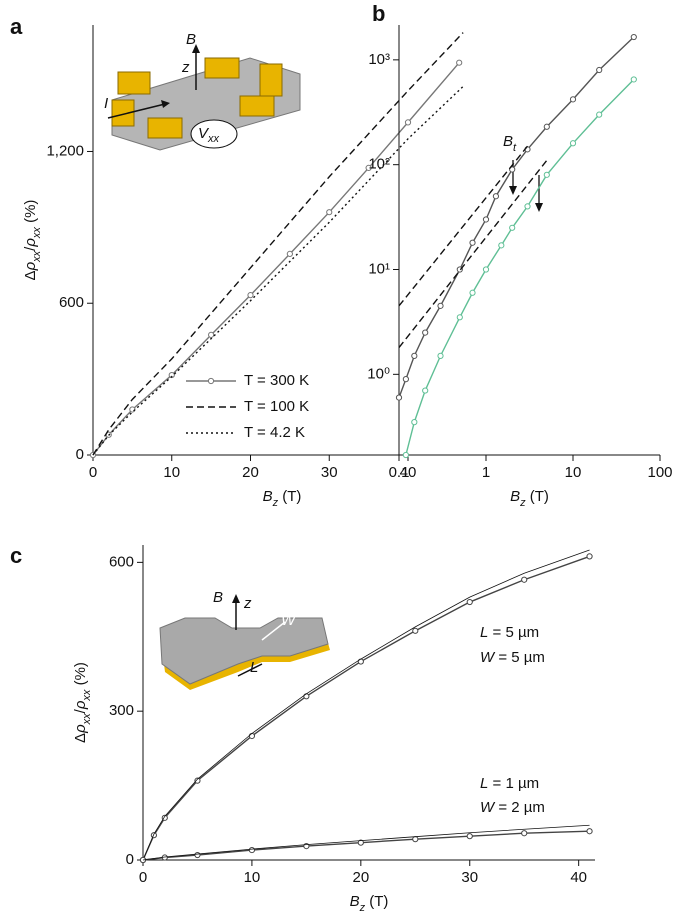  What do you see at coordinates (106, 103) in the screenshot?
I see `inset-label: I` at bounding box center [106, 103].